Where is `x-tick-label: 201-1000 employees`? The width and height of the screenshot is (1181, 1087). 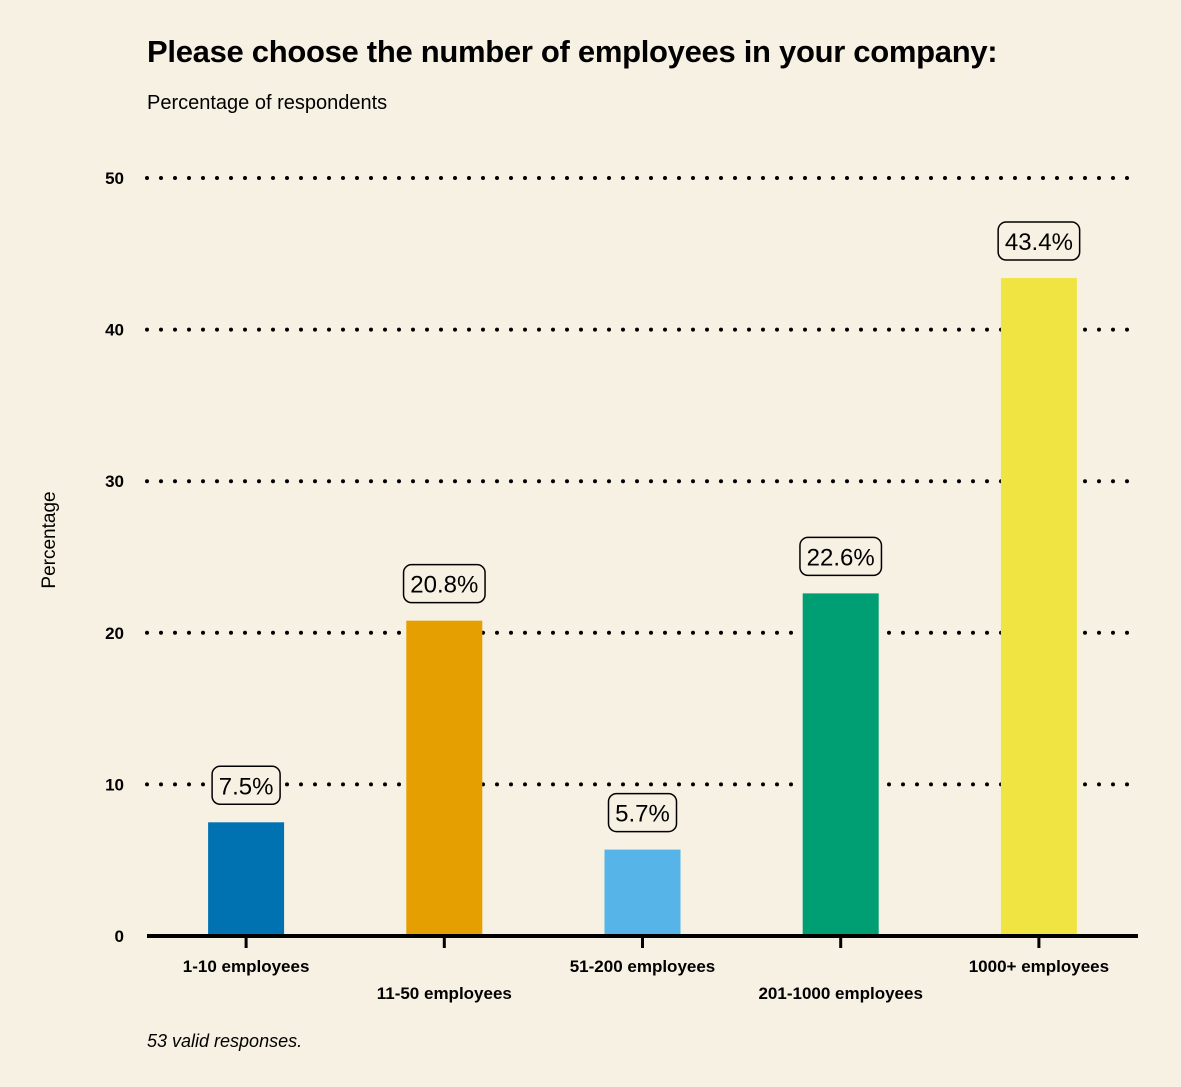
x-tick-label: 201-1000 employees is located at coordinates (840, 993).